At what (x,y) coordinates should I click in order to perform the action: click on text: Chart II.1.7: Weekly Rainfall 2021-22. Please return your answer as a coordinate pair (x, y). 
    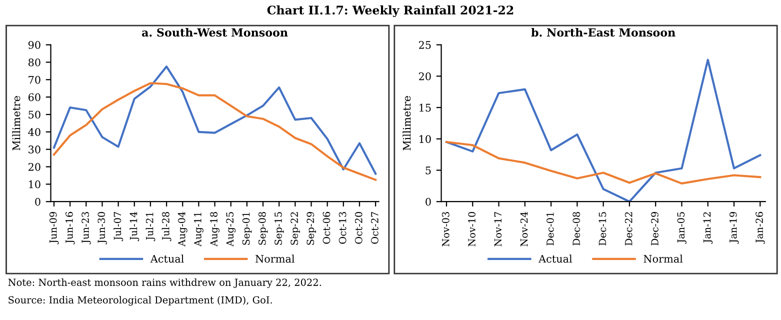
    Looking at the image, I should click on (390, 11).